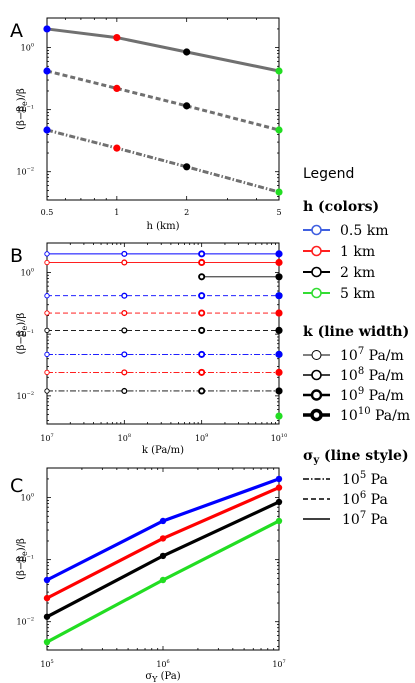 This screenshot has width=415, height=683. I want to click on legend-s-heading: σy (line style), so click(356, 457).